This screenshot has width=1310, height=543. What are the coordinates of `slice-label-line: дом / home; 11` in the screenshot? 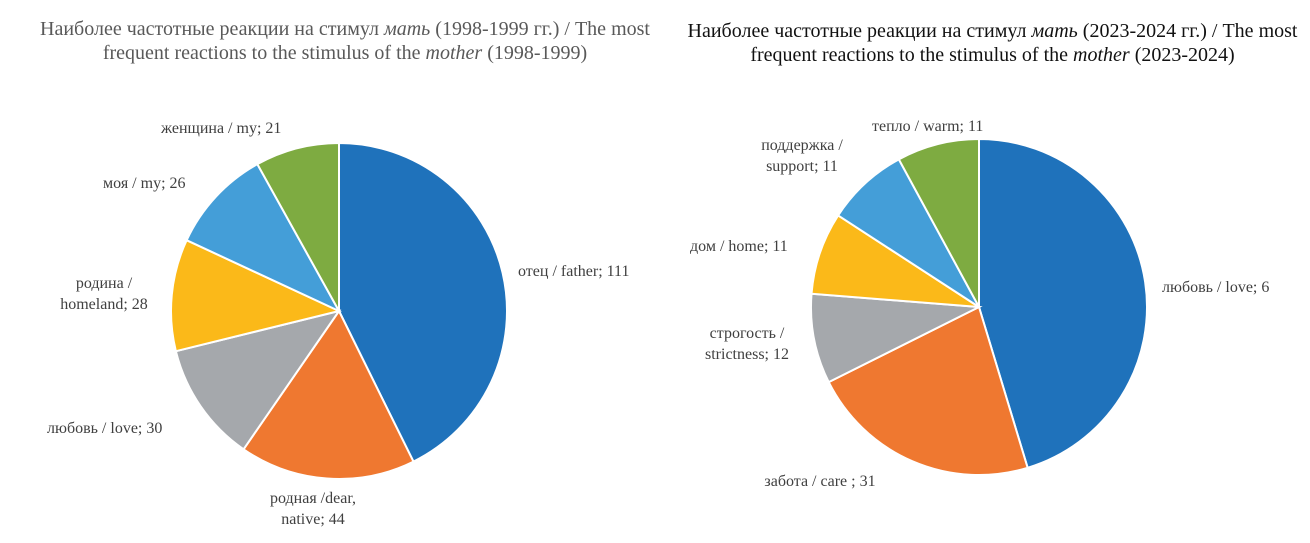 It's located at (739, 246).